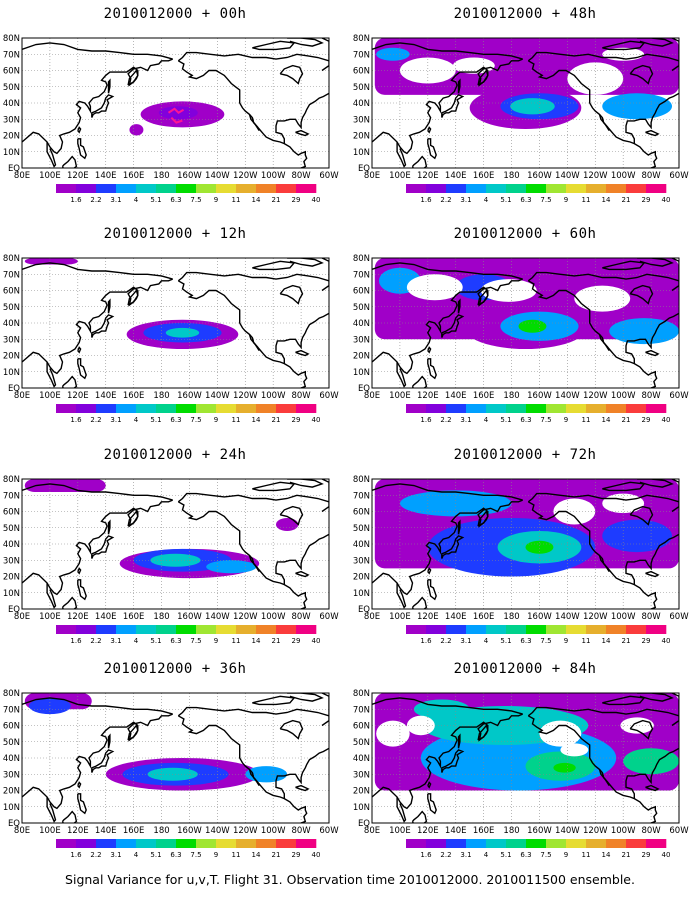  Describe the element at coordinates (679, 617) in the screenshot. I see `longitude-tick-label: 60W` at that location.